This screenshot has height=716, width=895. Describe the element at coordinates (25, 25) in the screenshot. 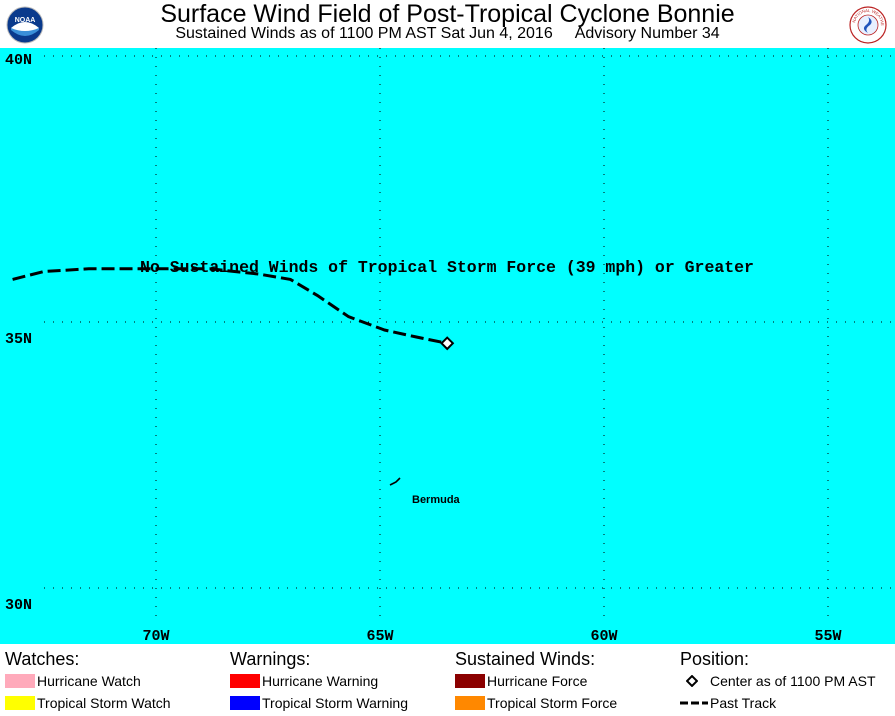

I see `noaa-logo-icon: NOAA` at that location.